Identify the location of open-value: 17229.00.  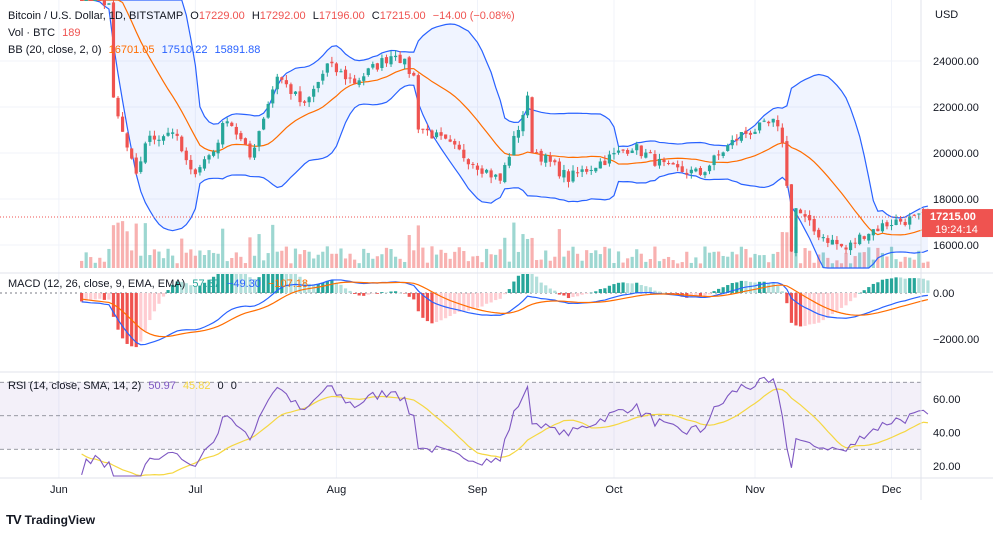
(221, 16).